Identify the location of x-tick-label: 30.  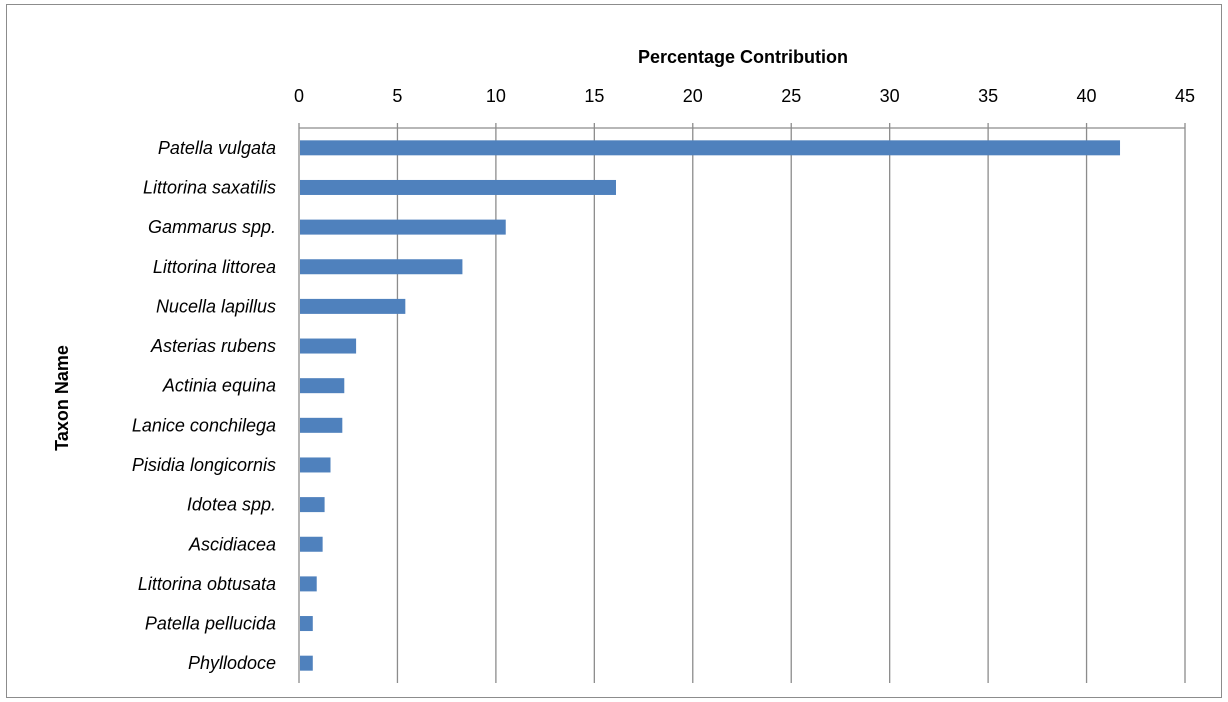
(890, 96).